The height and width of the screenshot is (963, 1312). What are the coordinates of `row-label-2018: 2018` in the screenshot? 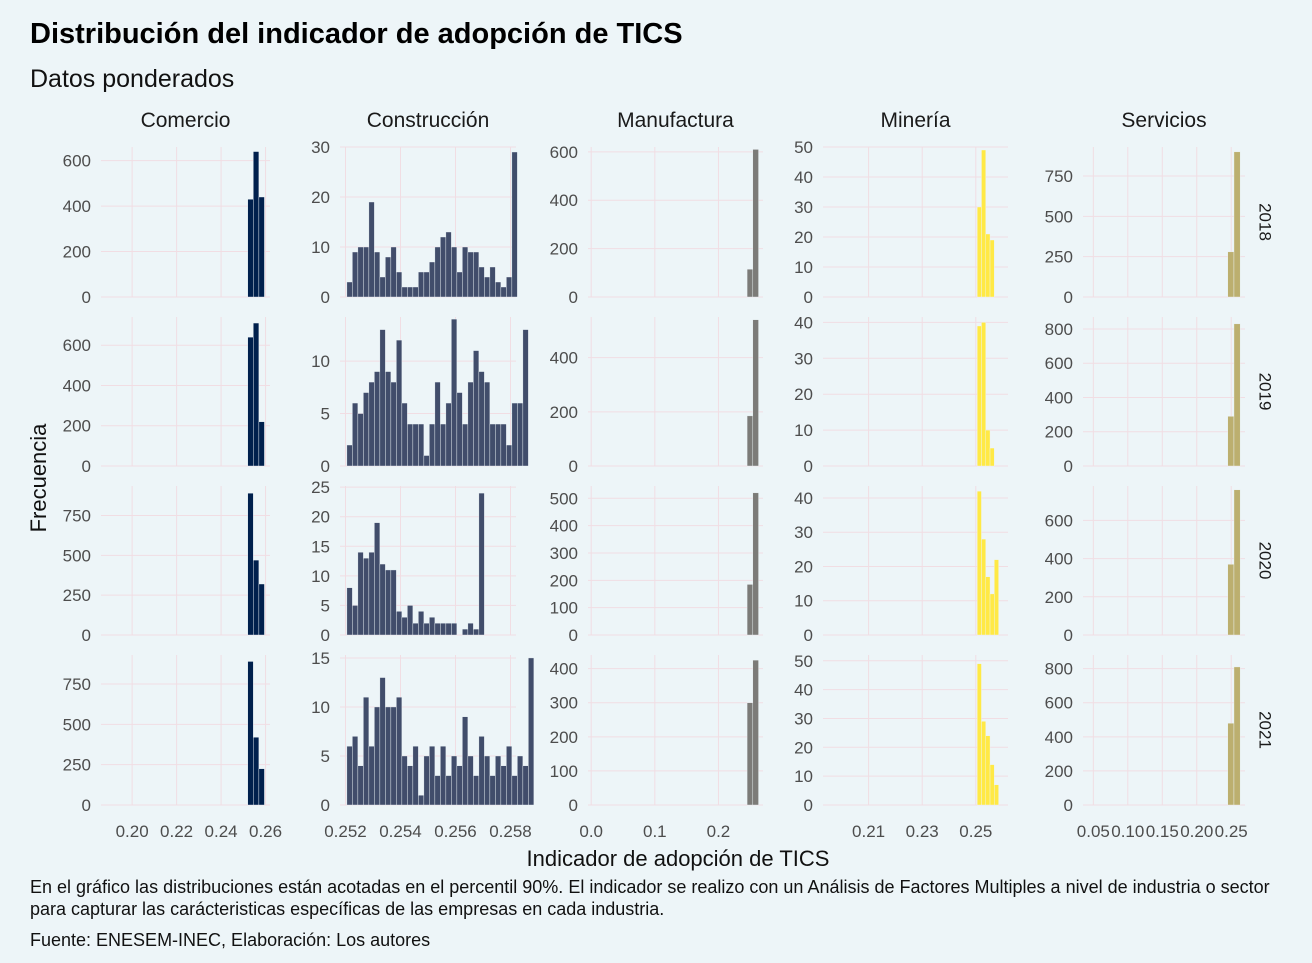 It's located at (1265, 222).